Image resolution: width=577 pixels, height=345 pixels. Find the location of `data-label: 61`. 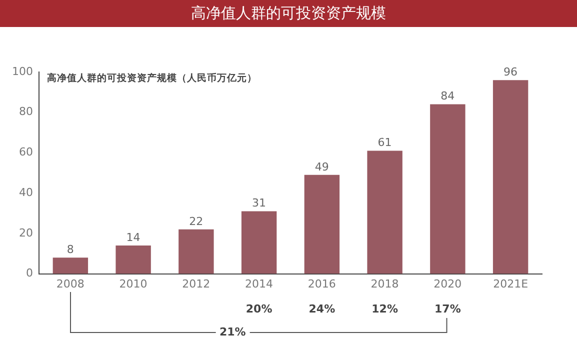

data-label: 61 is located at coordinates (385, 143).